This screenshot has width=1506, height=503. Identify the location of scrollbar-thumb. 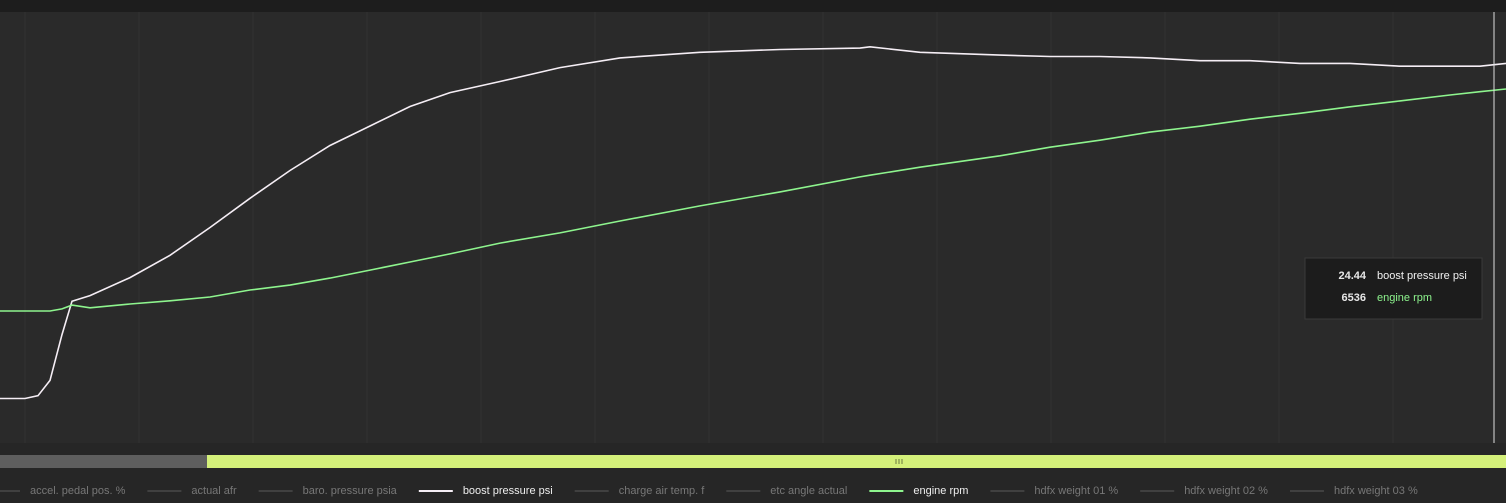
(856, 461).